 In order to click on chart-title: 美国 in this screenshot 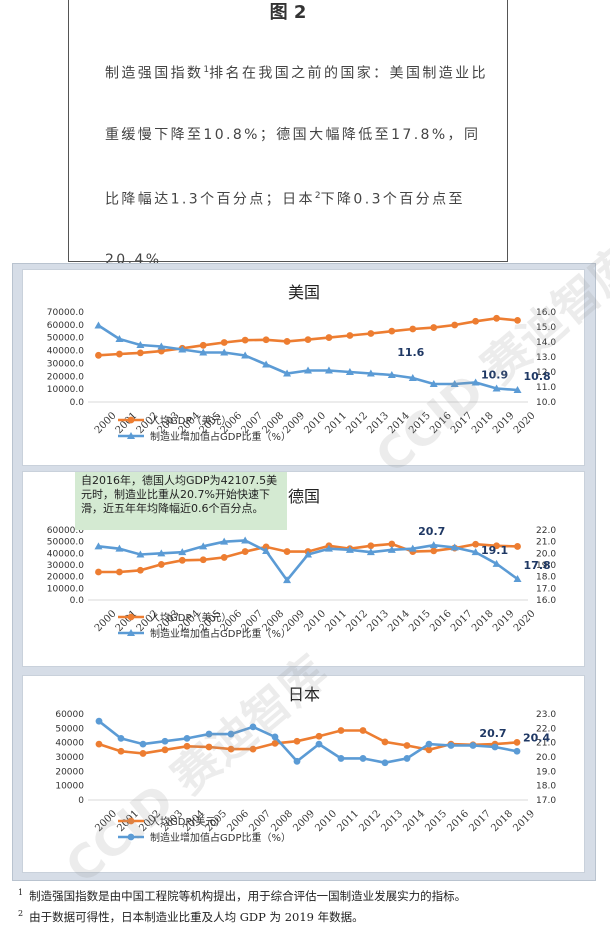, I will do `click(304, 292)`.